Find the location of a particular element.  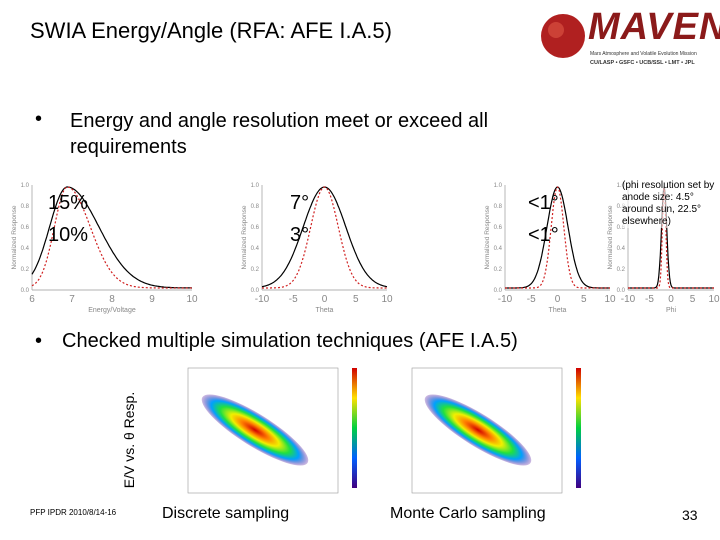

x-tick-label: 8 is located at coordinates (112, 299).